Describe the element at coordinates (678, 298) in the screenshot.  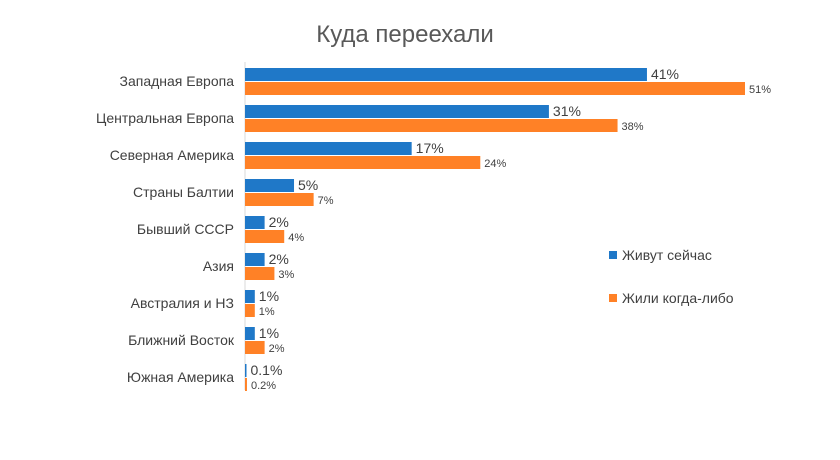
I see `legend-label-lived-ever: Жили когда-либо` at that location.